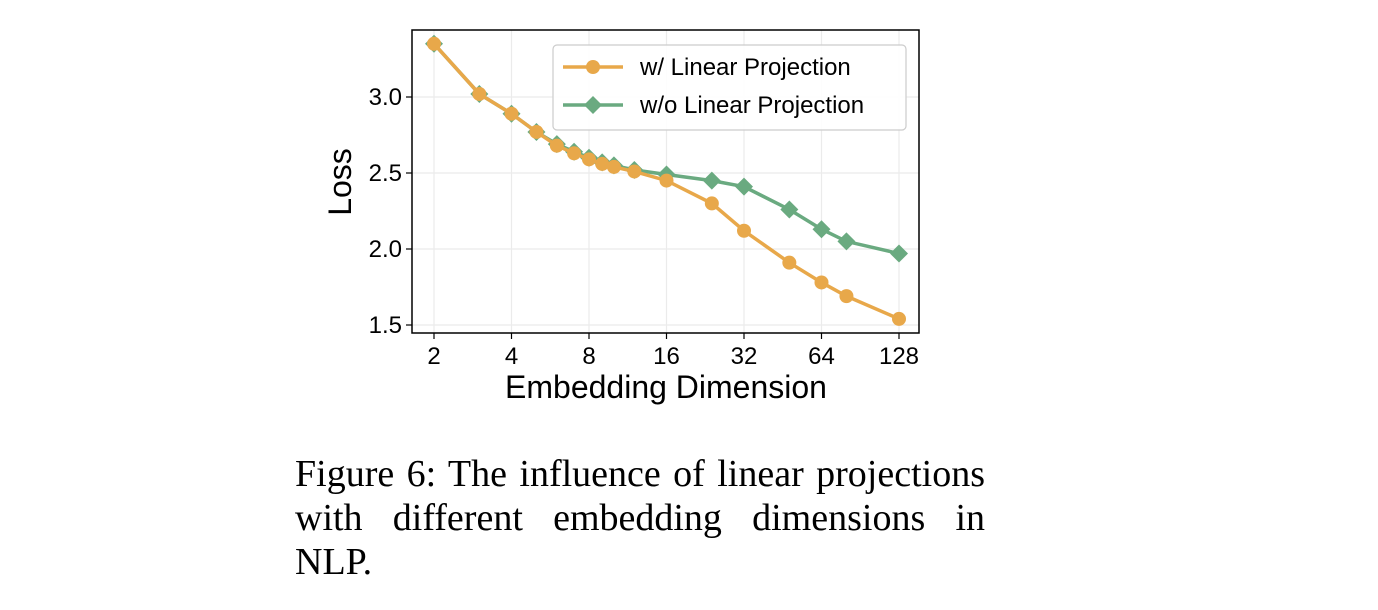 Image resolution: width=1378 pixels, height=610 pixels. Describe the element at coordinates (729, 87) in the screenshot. I see `legend-box` at that location.